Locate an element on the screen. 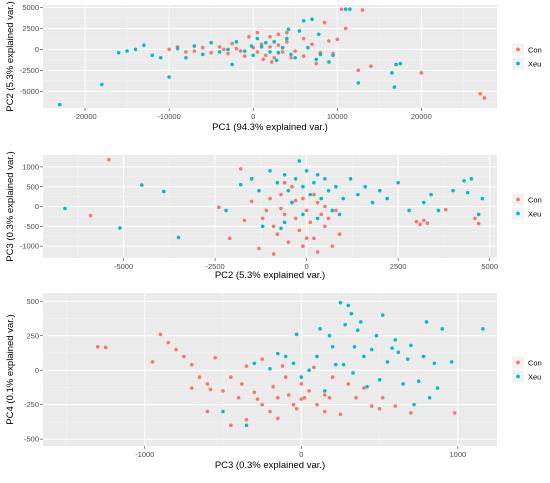  y-tick-label: 0 is located at coordinates (37, 49).